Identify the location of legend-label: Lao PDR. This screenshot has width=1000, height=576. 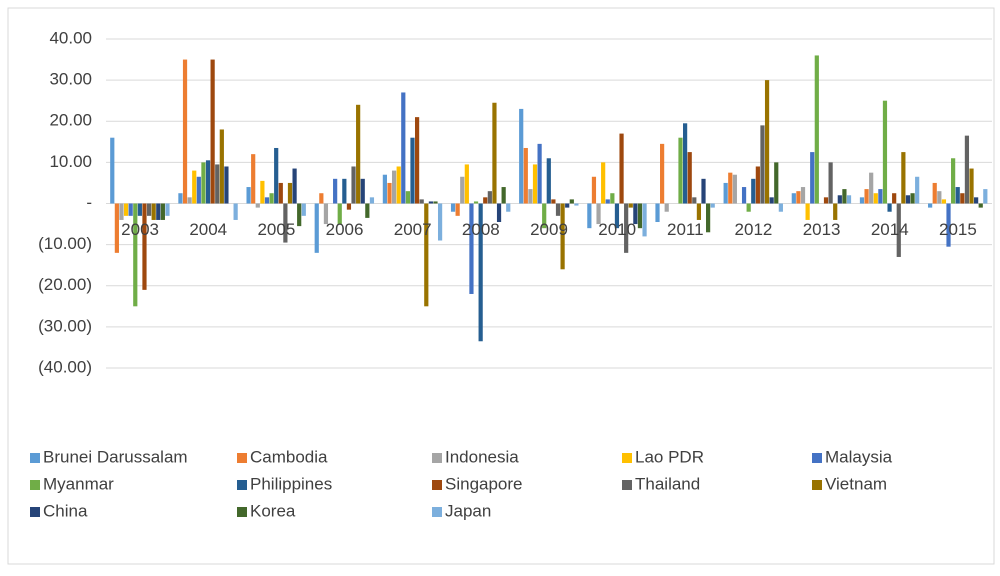
(669, 456).